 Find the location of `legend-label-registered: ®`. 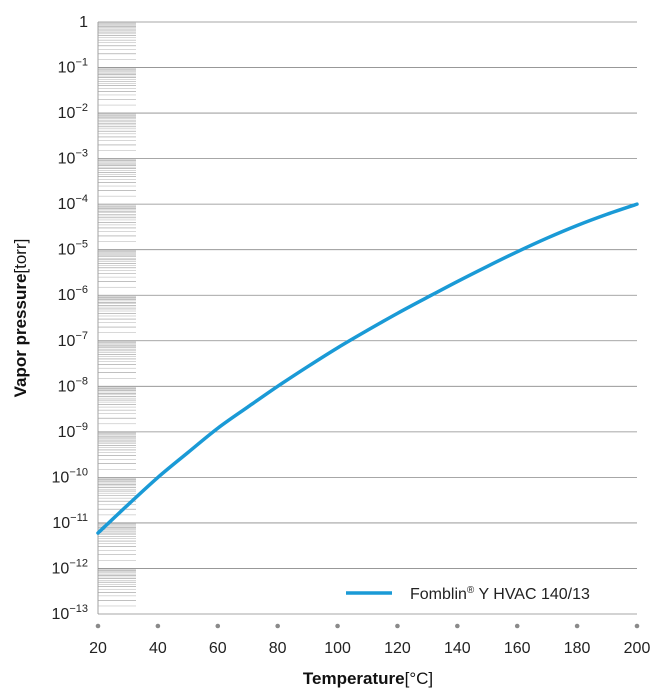

legend-label-registered: ® is located at coordinates (471, 590).